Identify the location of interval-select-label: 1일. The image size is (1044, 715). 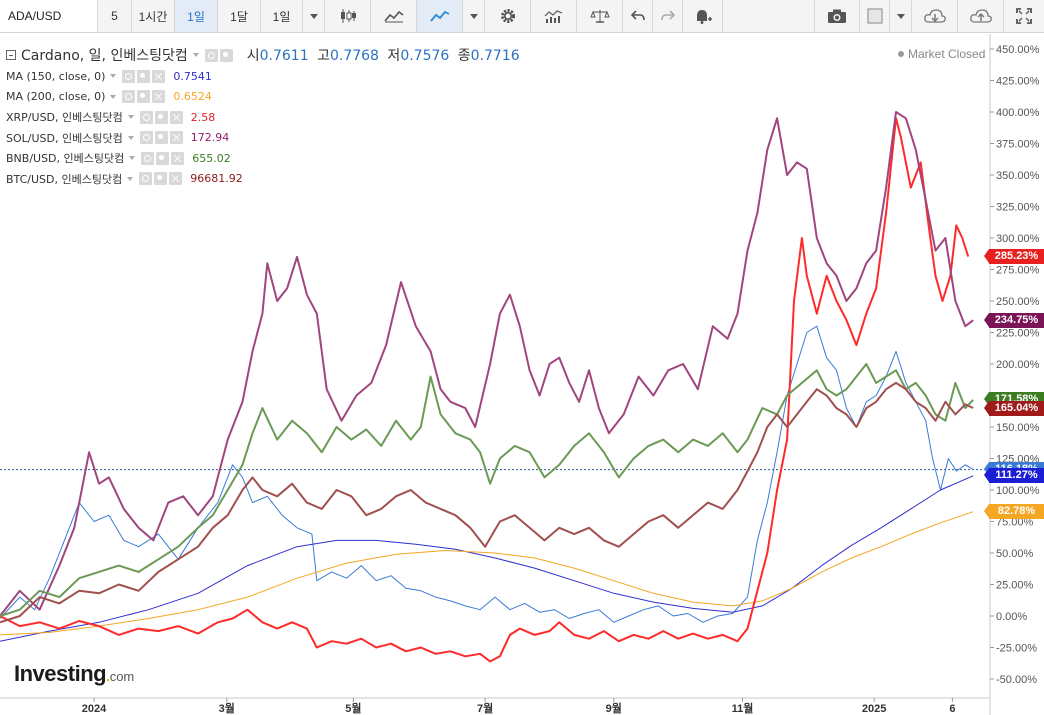
(281, 16).